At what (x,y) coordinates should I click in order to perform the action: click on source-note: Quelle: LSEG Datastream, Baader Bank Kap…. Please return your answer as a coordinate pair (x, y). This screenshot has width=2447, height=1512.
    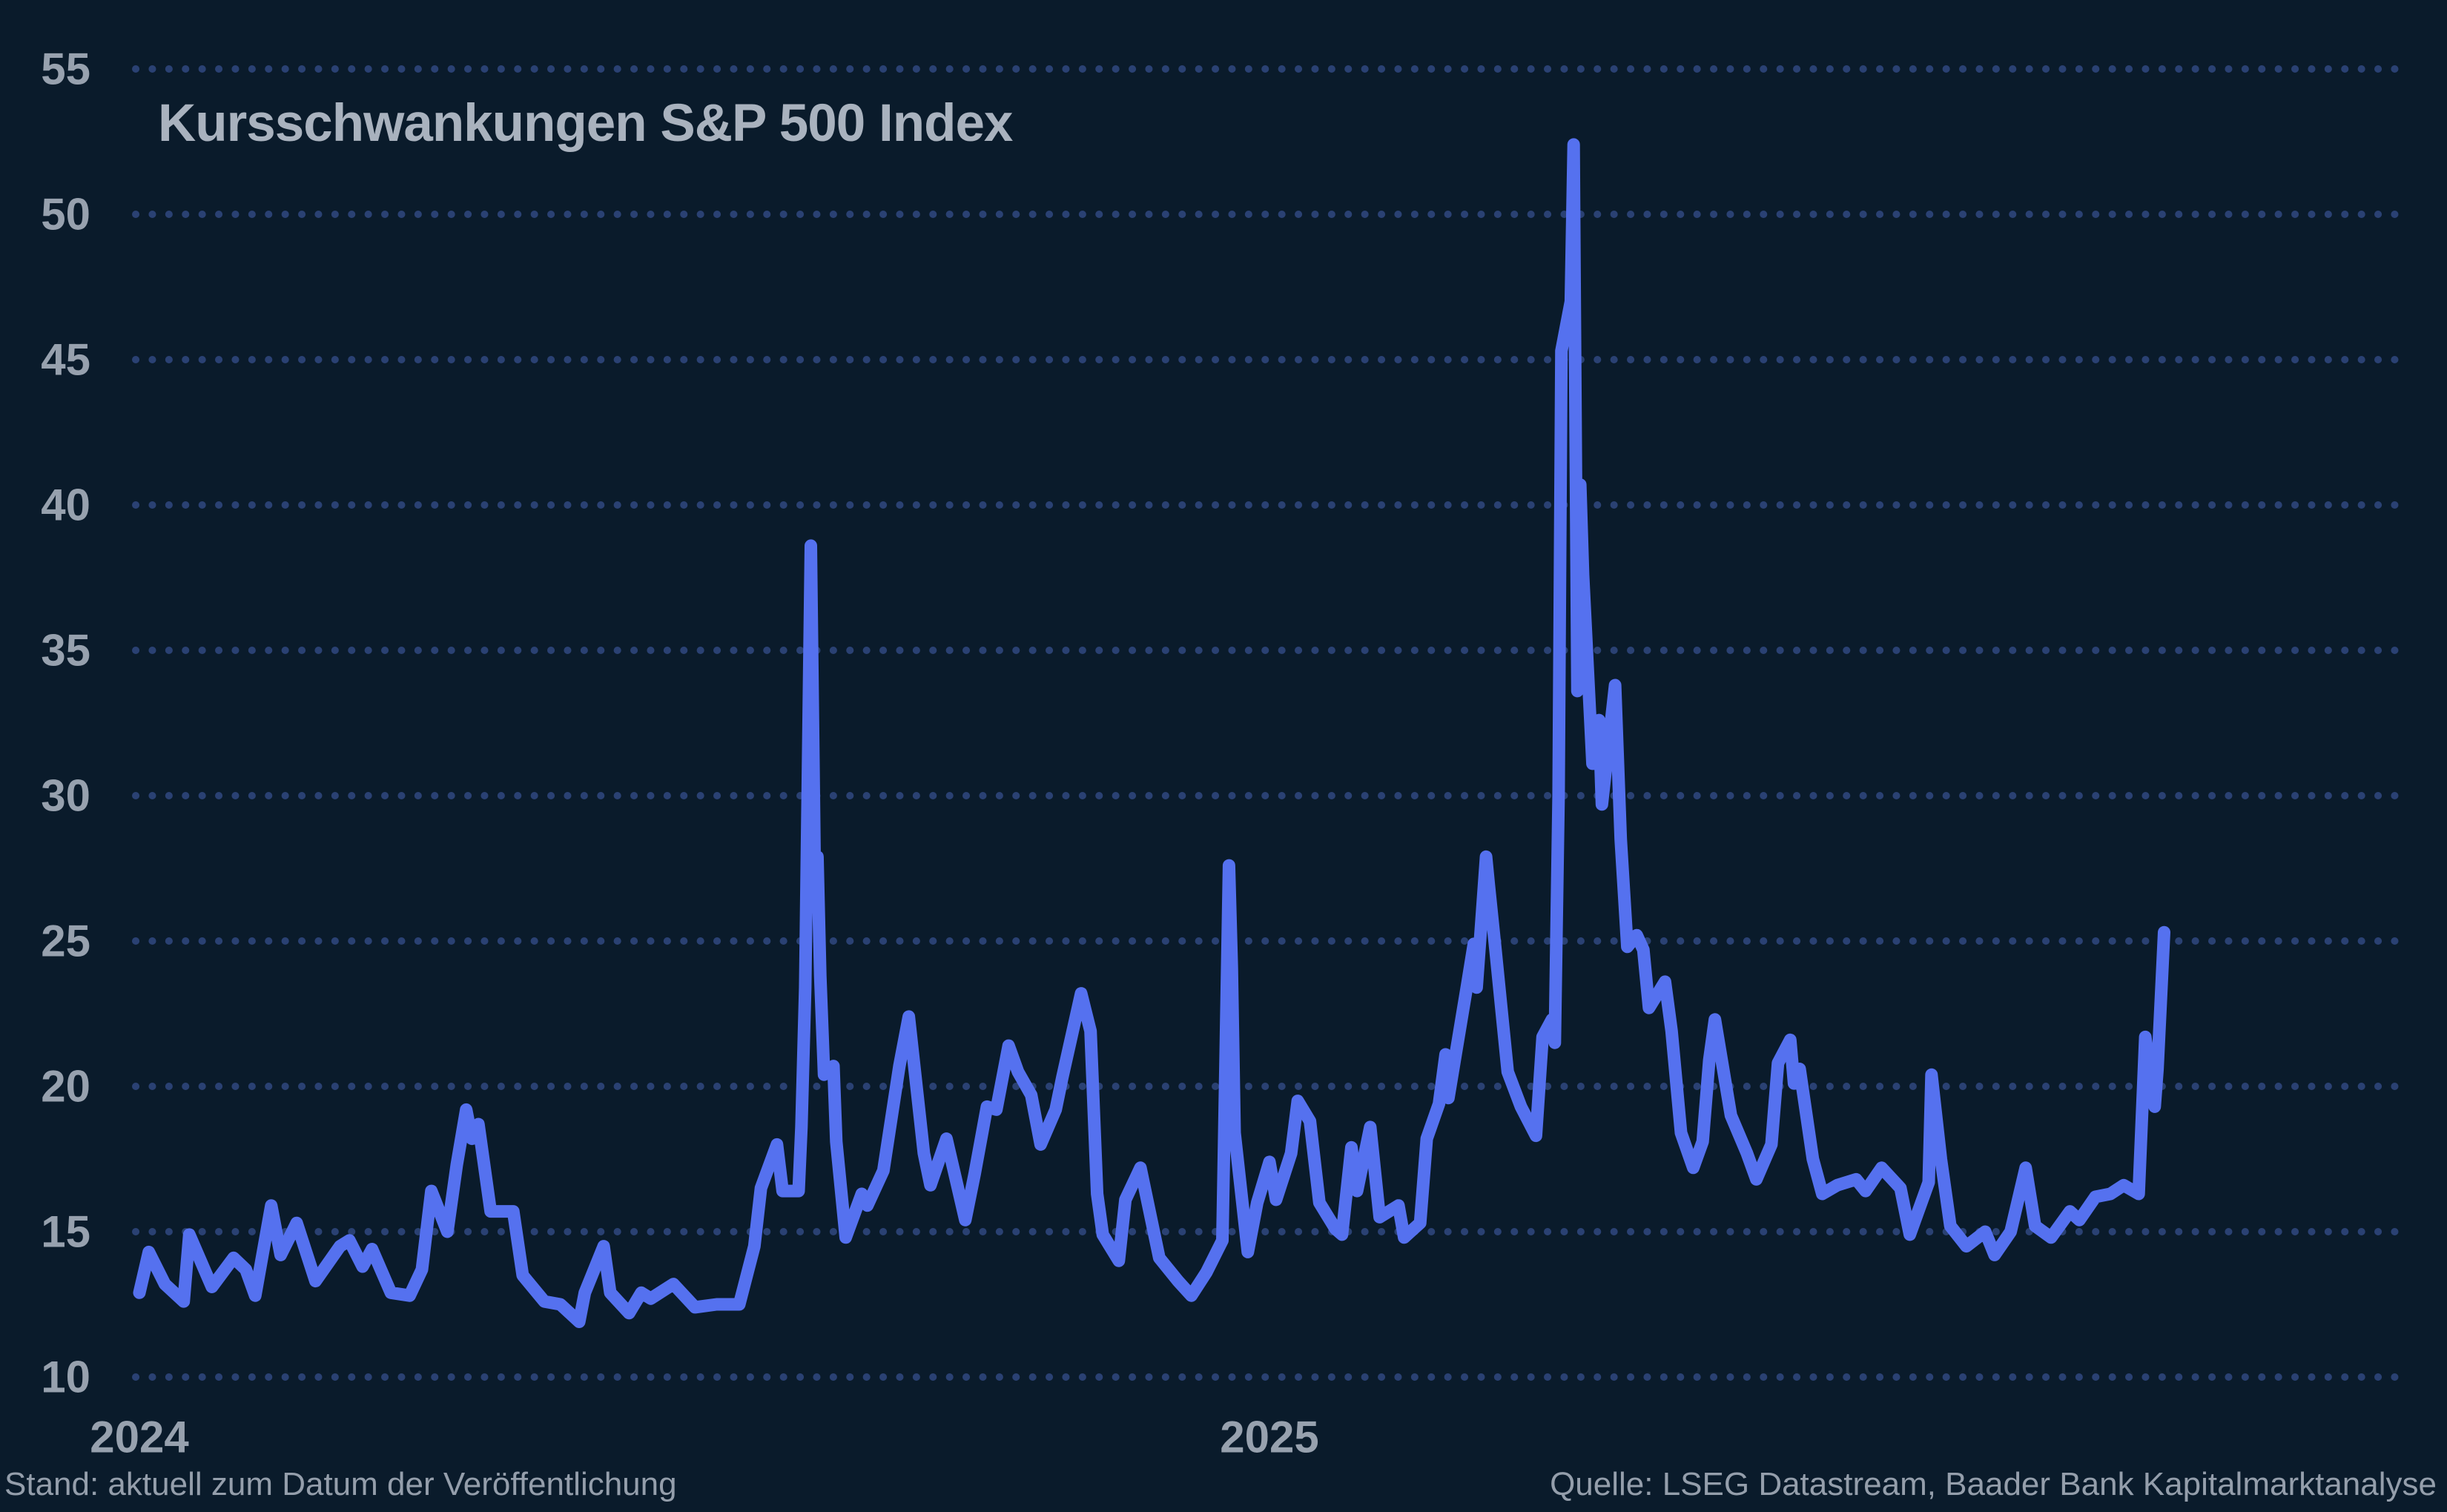
    Looking at the image, I should click on (1993, 1484).